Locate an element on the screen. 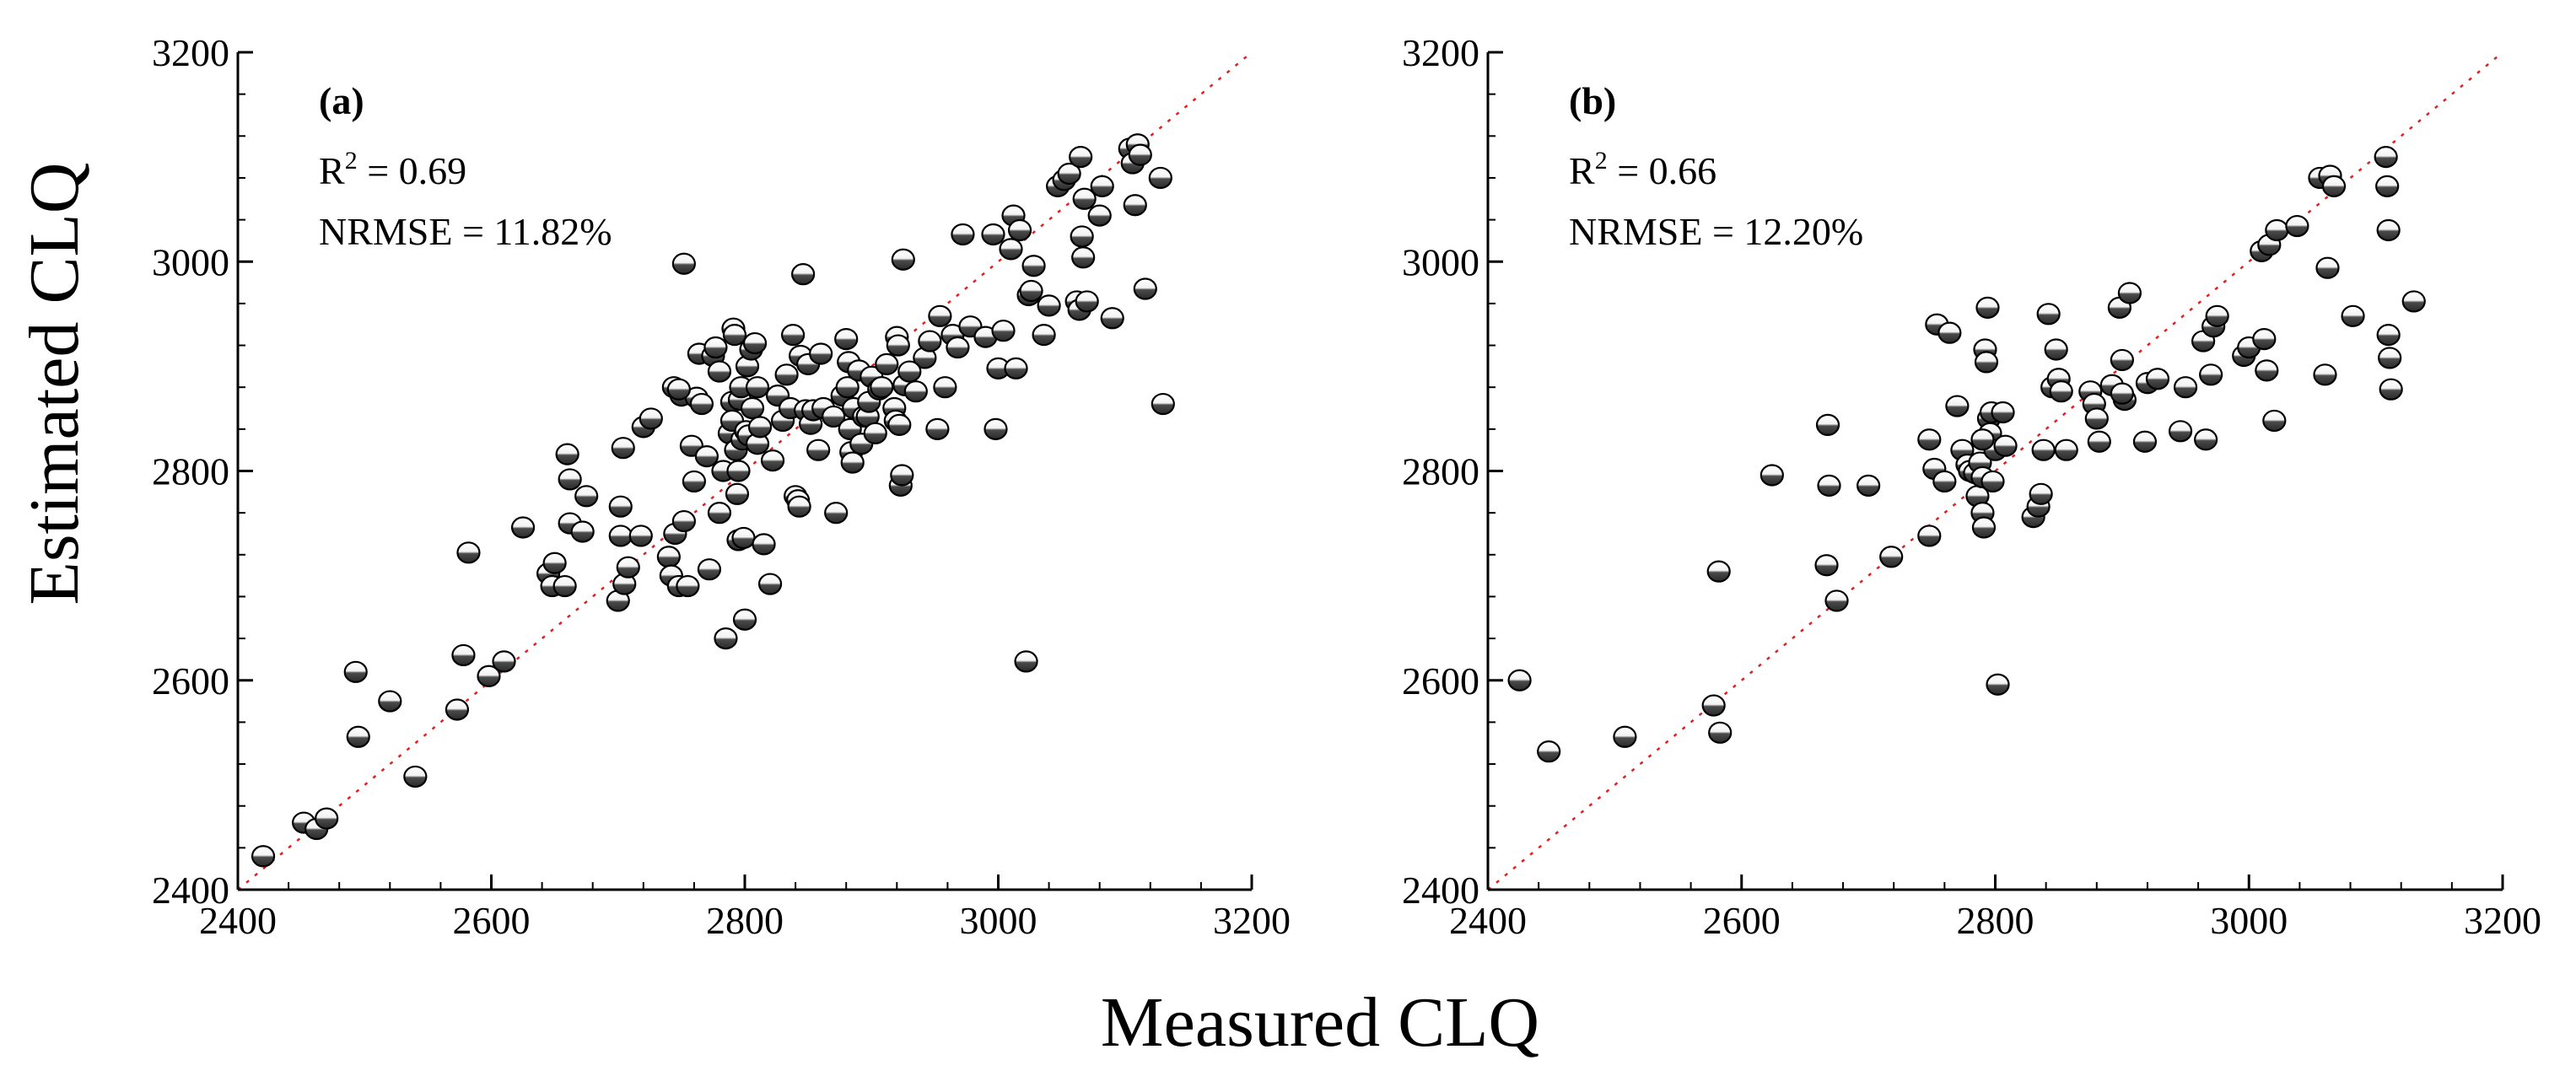 This screenshot has height=1087, width=2576. nrmse-text: NRMSE = 11.82% is located at coordinates (465, 231).